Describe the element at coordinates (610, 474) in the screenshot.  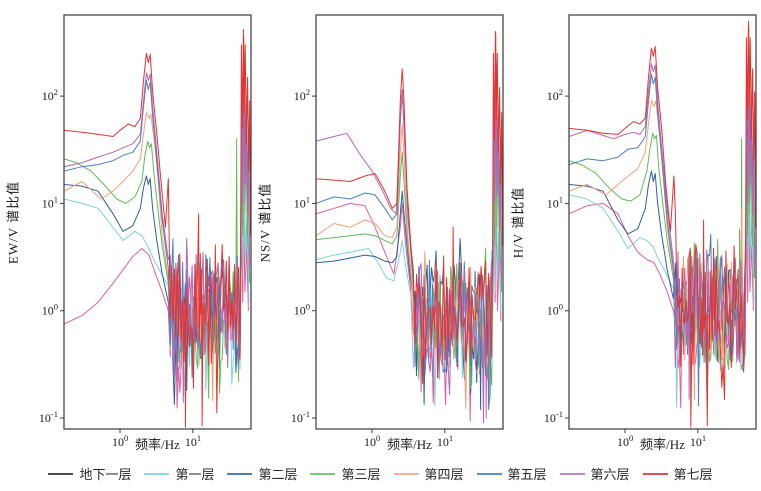
I see `legend-label: 第六层` at that location.